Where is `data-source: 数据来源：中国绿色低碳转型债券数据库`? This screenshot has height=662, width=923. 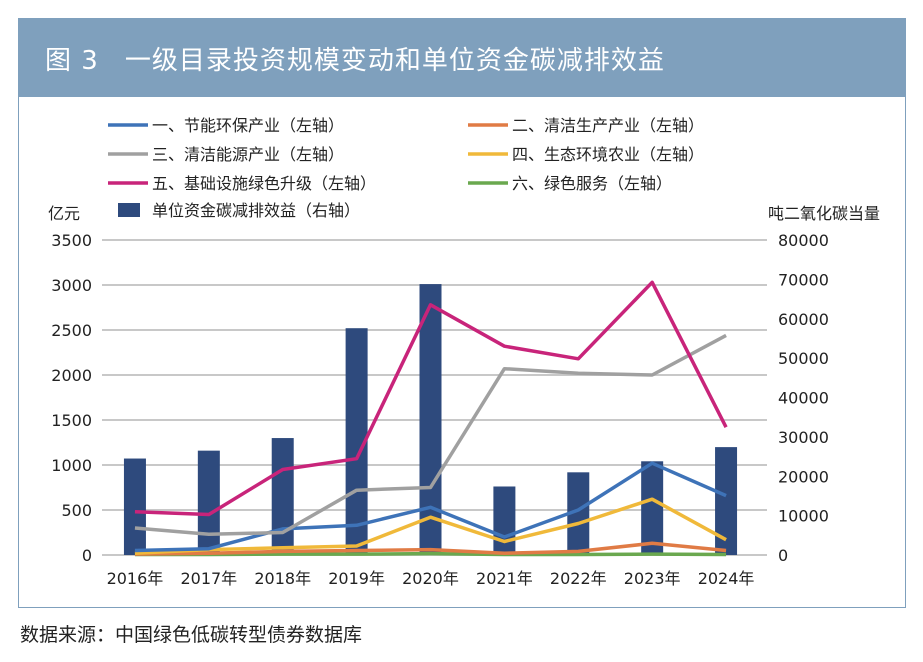
data-source: 数据来源：中国绿色低碳转型债券数据库 is located at coordinates (191, 635).